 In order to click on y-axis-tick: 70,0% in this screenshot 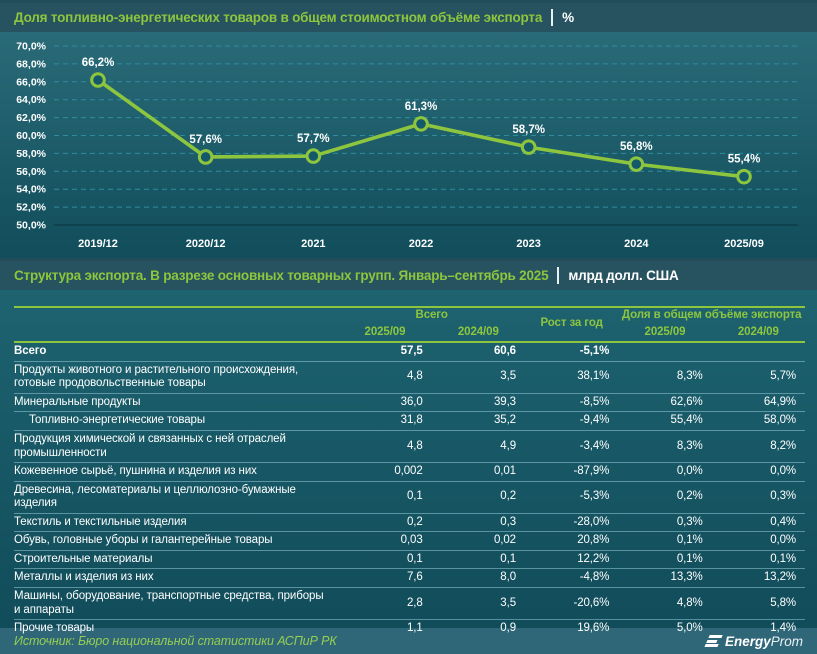, I will do `click(31, 47)`.